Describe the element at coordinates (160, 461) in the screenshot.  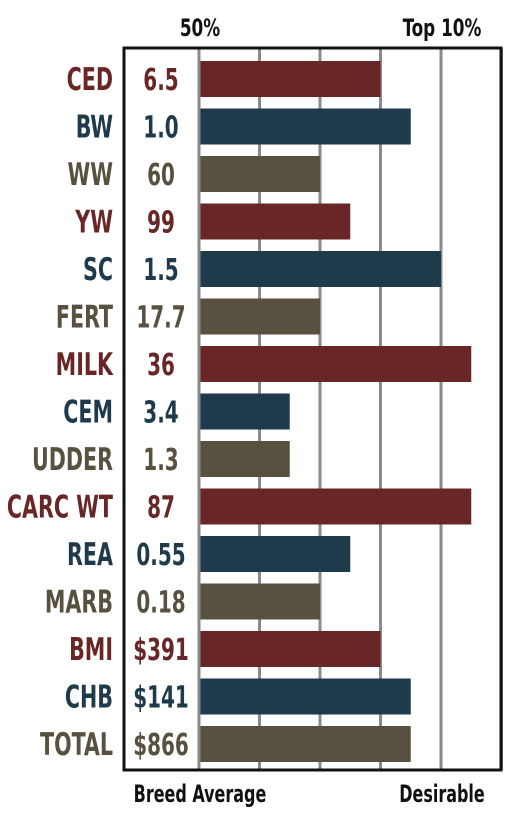
I see `trait-value: 1.3` at that location.